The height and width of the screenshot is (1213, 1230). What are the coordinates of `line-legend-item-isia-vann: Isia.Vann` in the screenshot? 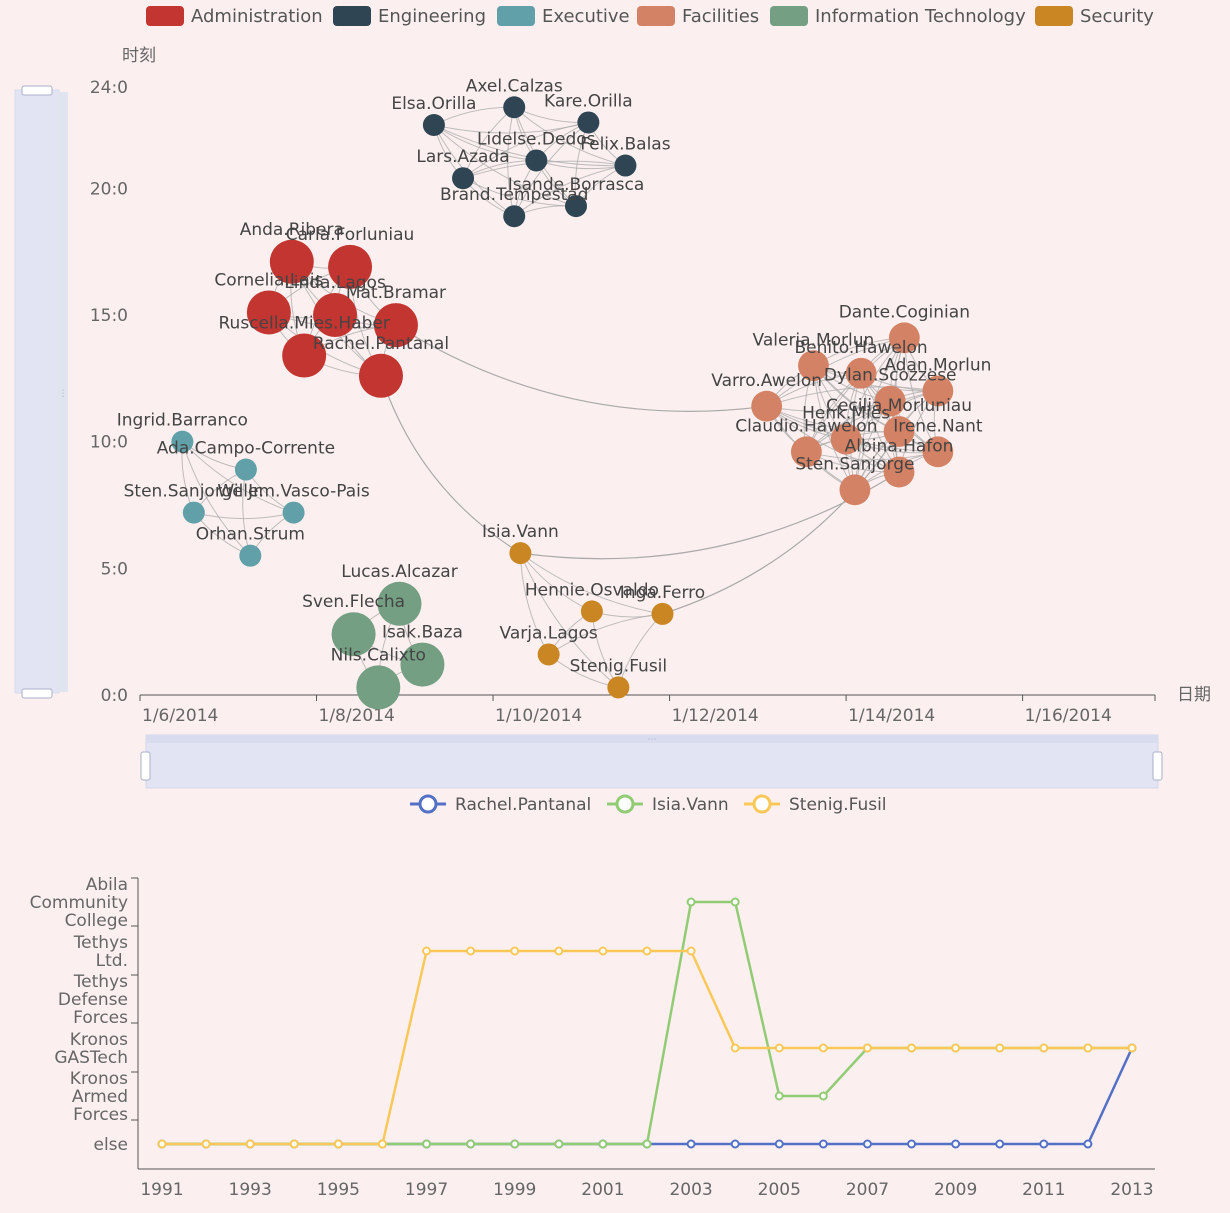 It's located at (668, 804).